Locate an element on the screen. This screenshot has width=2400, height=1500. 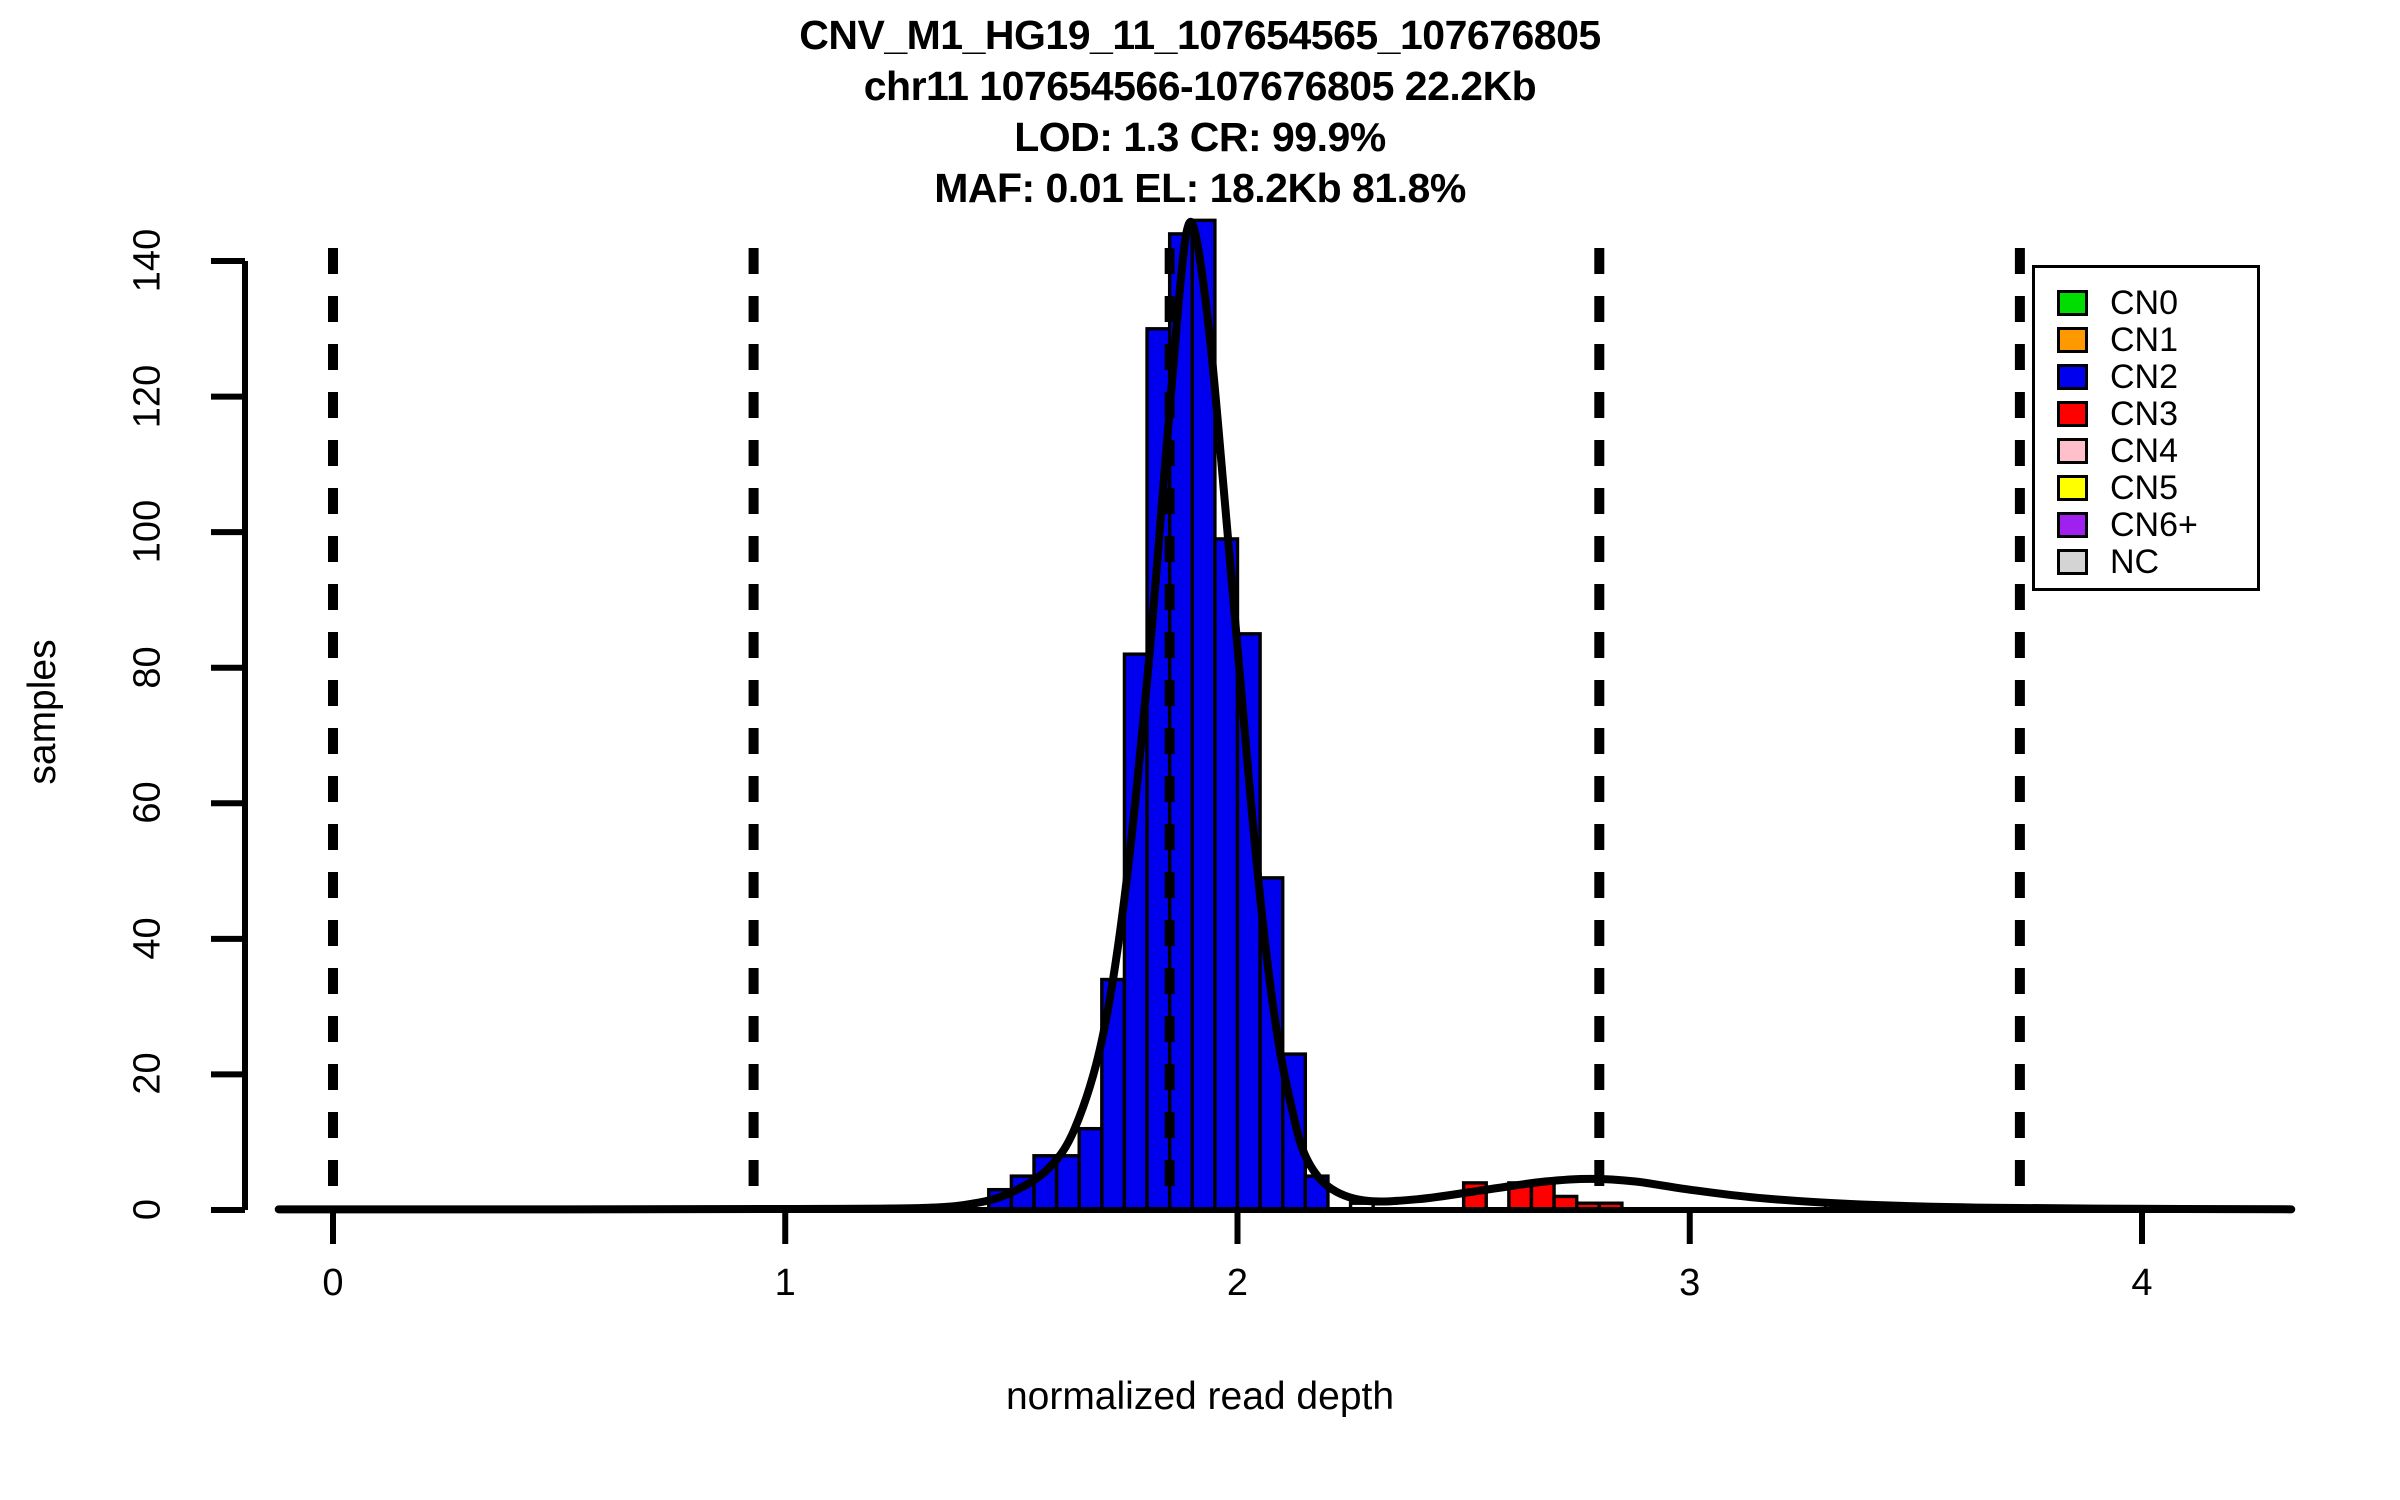
y-tick-label: 60 is located at coordinates (147, 802).